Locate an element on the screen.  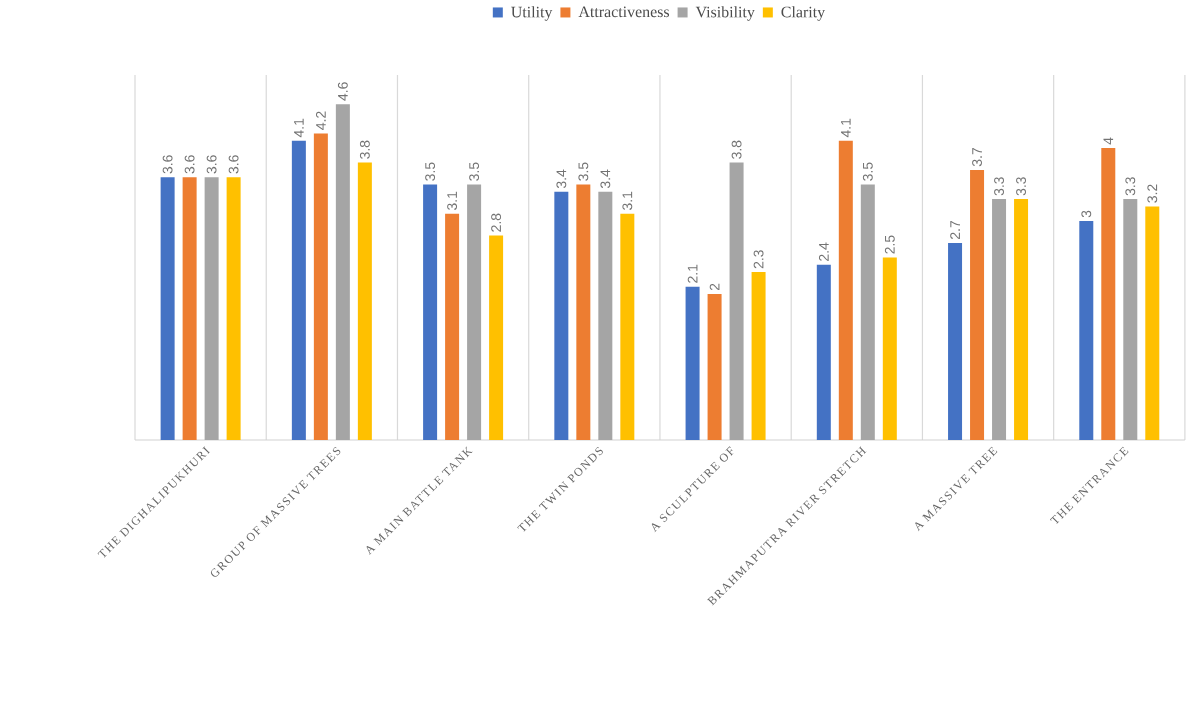
data-label: 2.8 is located at coordinates (496, 222).